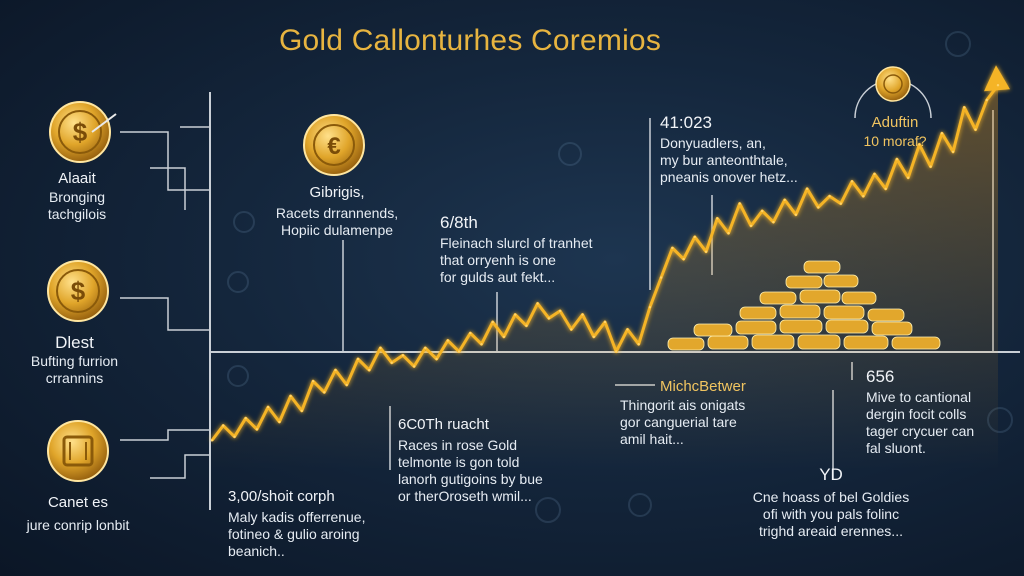  I want to click on coin-dollar-1-icon: $, so click(83, 132).